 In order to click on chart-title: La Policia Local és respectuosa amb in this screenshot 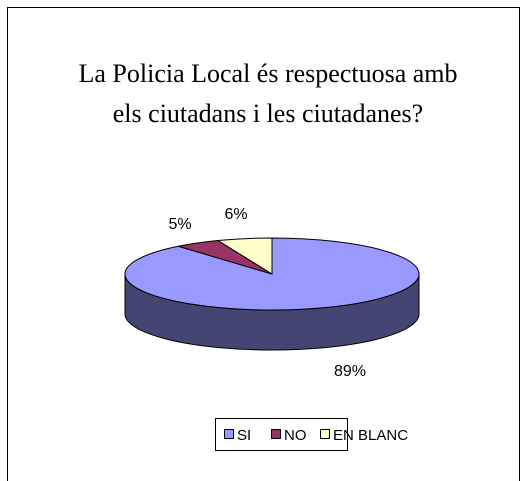, I will do `click(267, 73)`.